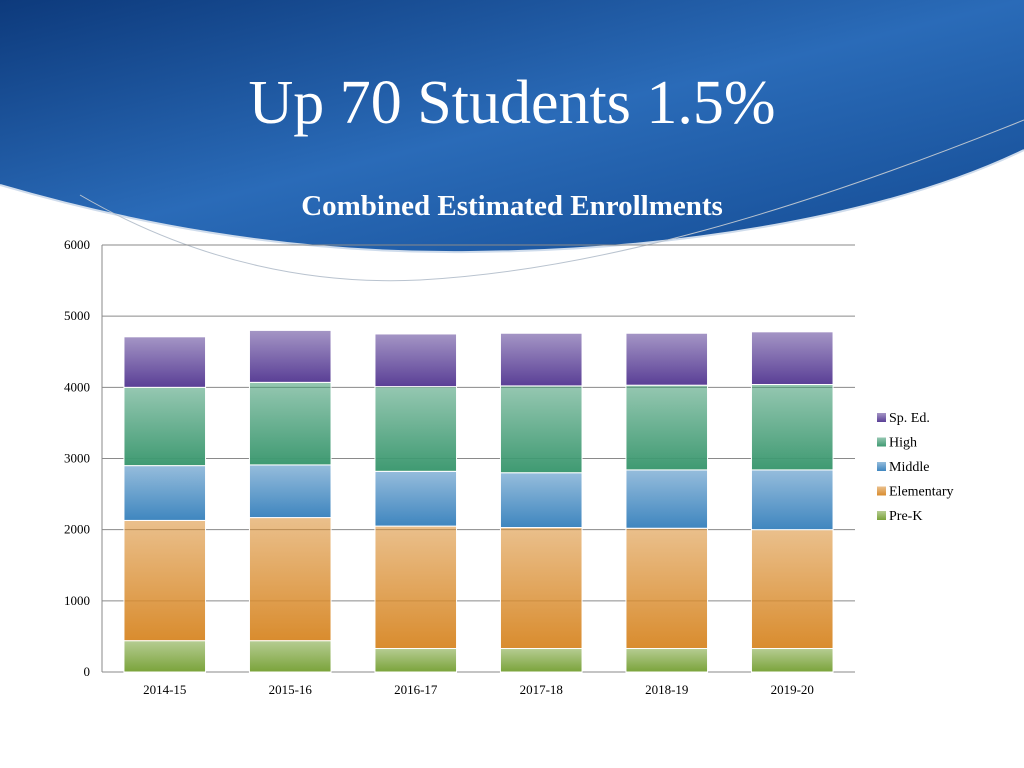 The height and width of the screenshot is (768, 1024). What do you see at coordinates (512, 103) in the screenshot?
I see `slide-title: Up 70 Students 1.5%` at bounding box center [512, 103].